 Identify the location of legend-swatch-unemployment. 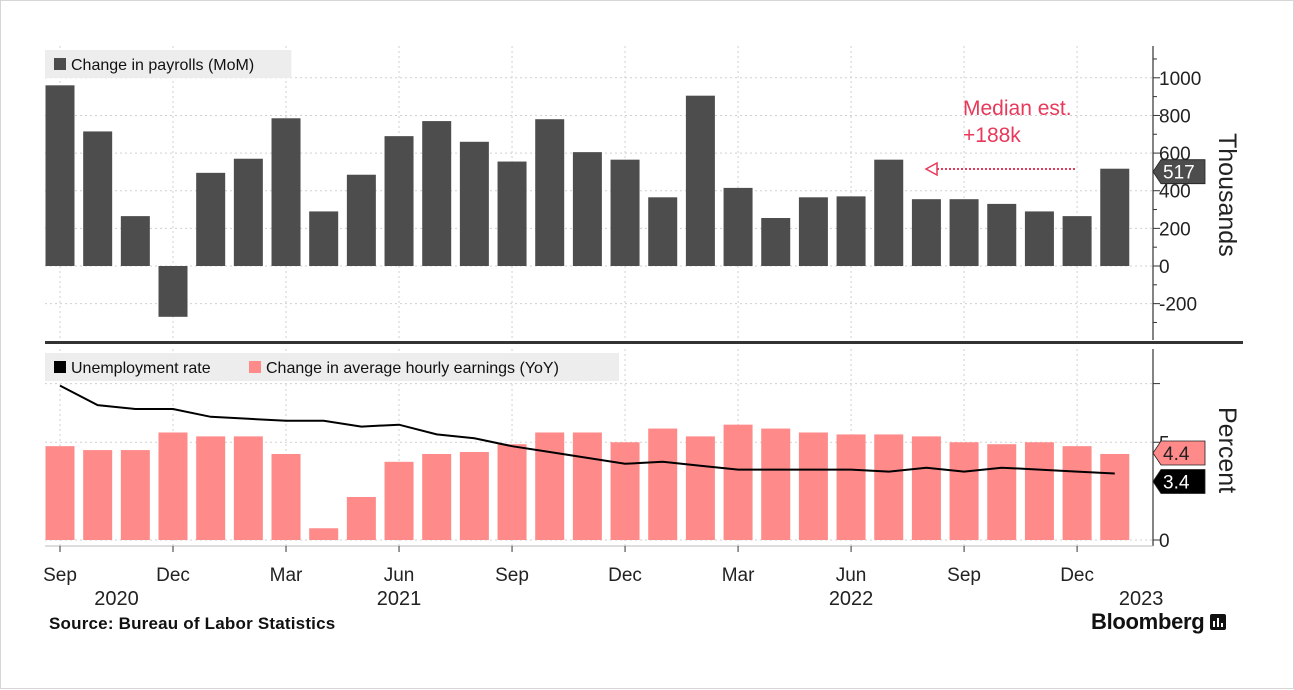
(60, 367).